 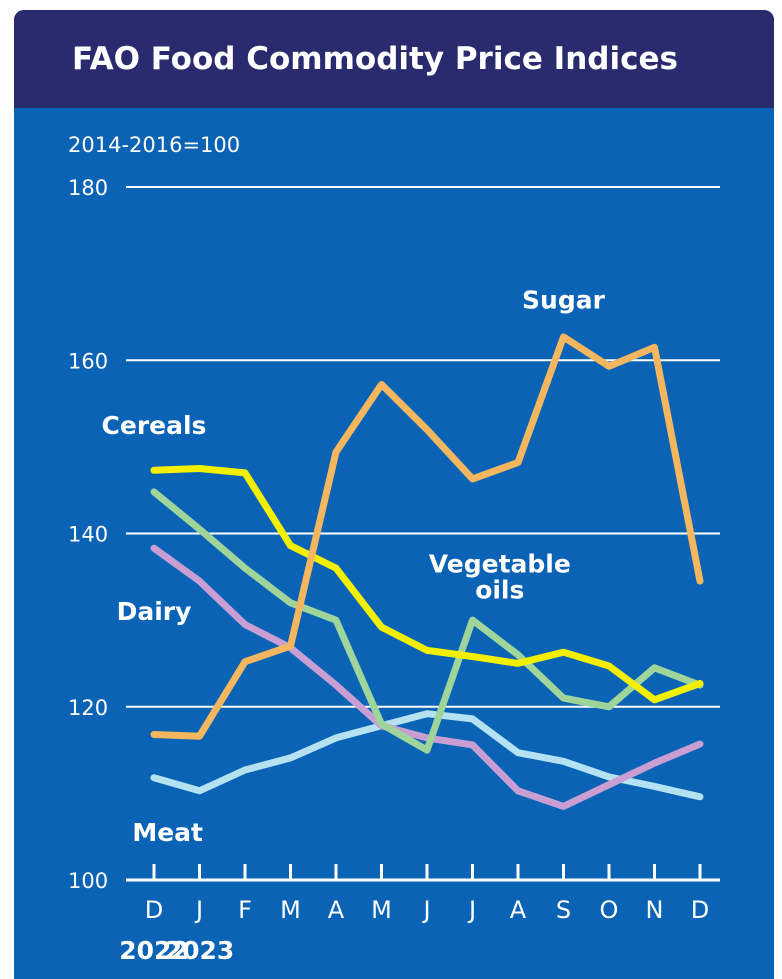 What do you see at coordinates (700, 910) in the screenshot?
I see `x-tick-label-12: D` at bounding box center [700, 910].